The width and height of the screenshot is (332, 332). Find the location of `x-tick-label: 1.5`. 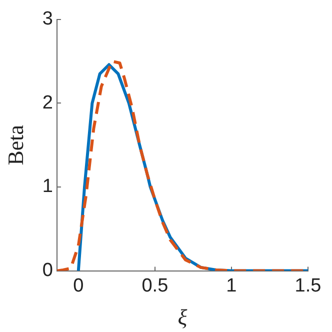

x-tick-label: 1.5 is located at coordinates (308, 285).